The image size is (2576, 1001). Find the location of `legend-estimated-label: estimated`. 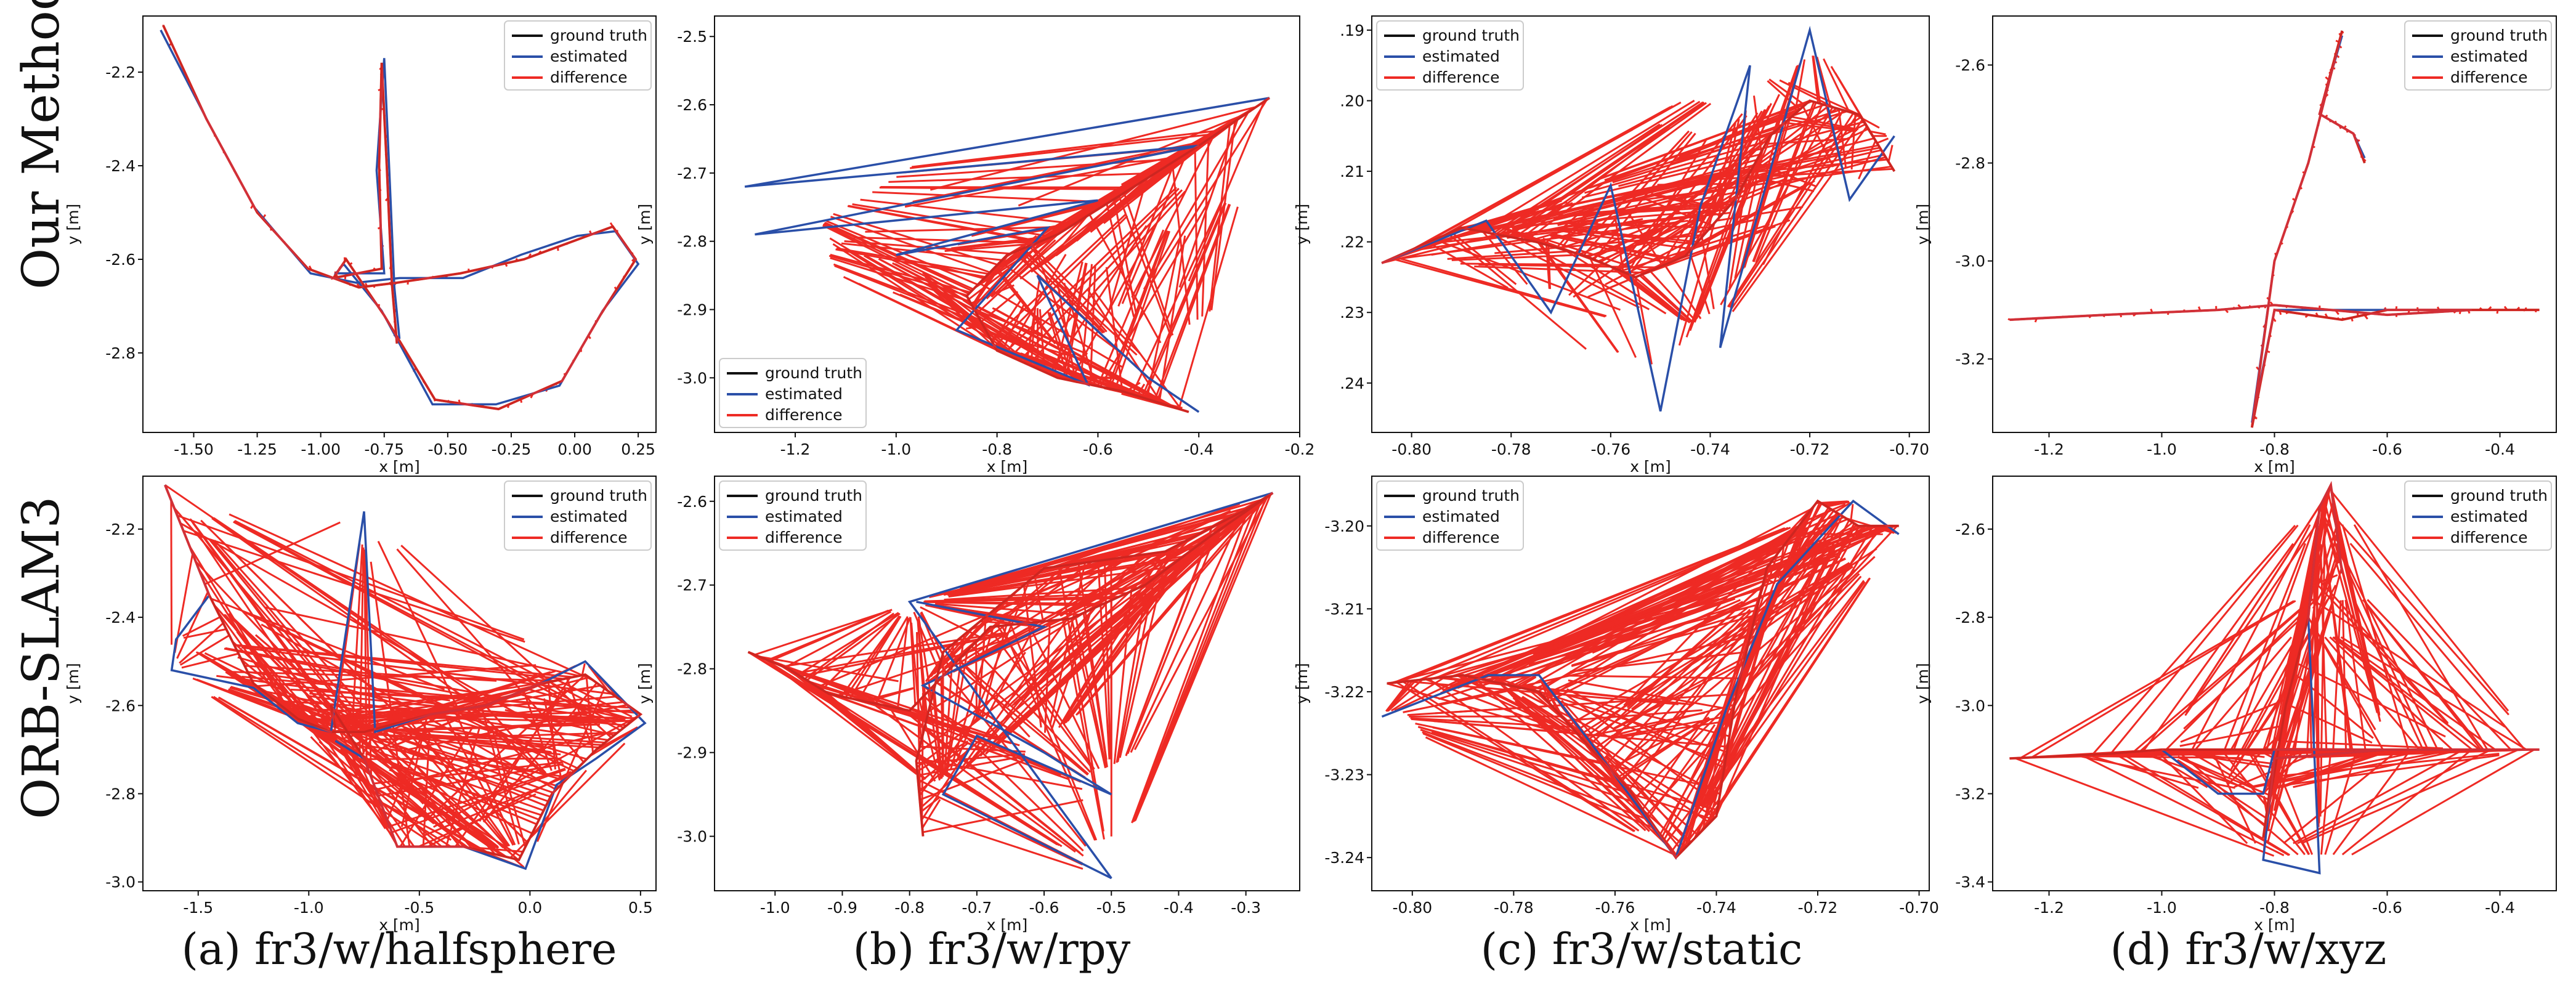

legend-estimated-label: estimated is located at coordinates (2489, 56).